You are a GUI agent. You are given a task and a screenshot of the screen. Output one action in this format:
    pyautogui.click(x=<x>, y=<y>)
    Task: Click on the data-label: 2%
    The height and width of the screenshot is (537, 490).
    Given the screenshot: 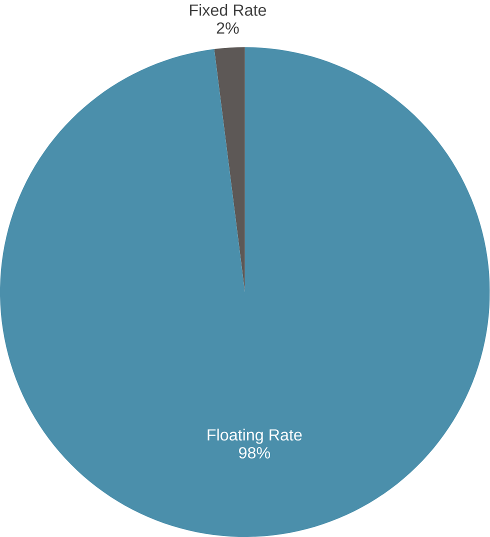 What is the action you would take?
    pyautogui.click(x=227, y=28)
    